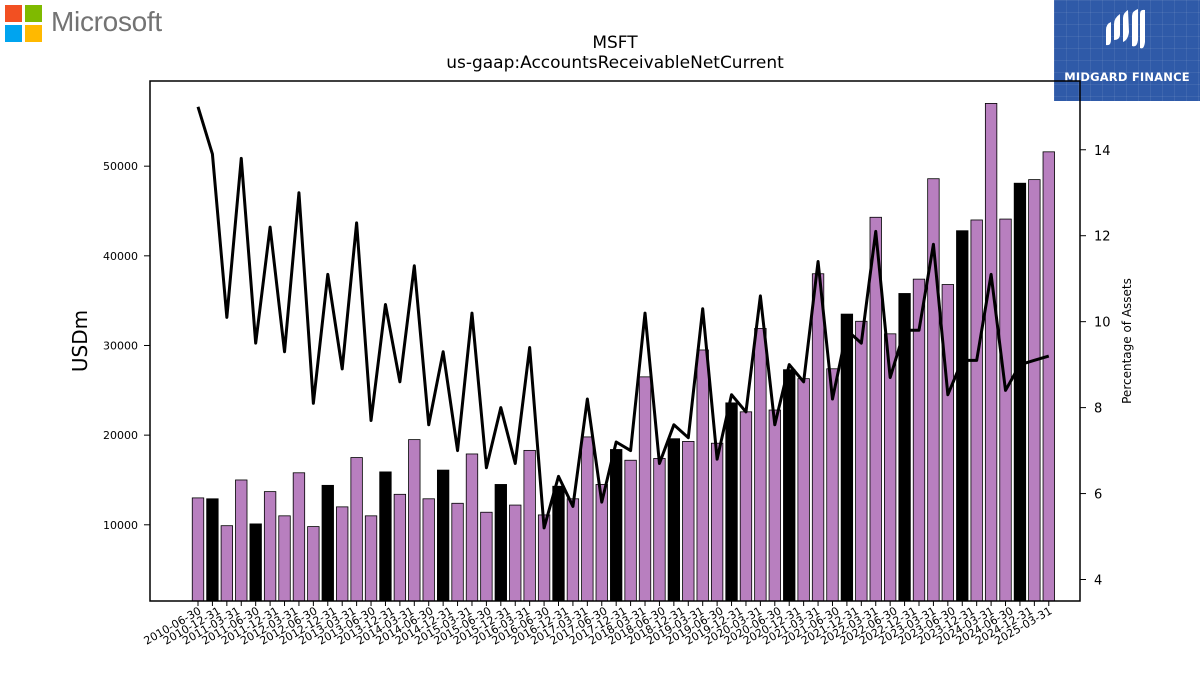 This screenshot has height=675, width=1200. I want to click on microsoft-logo, so click(95, 25).